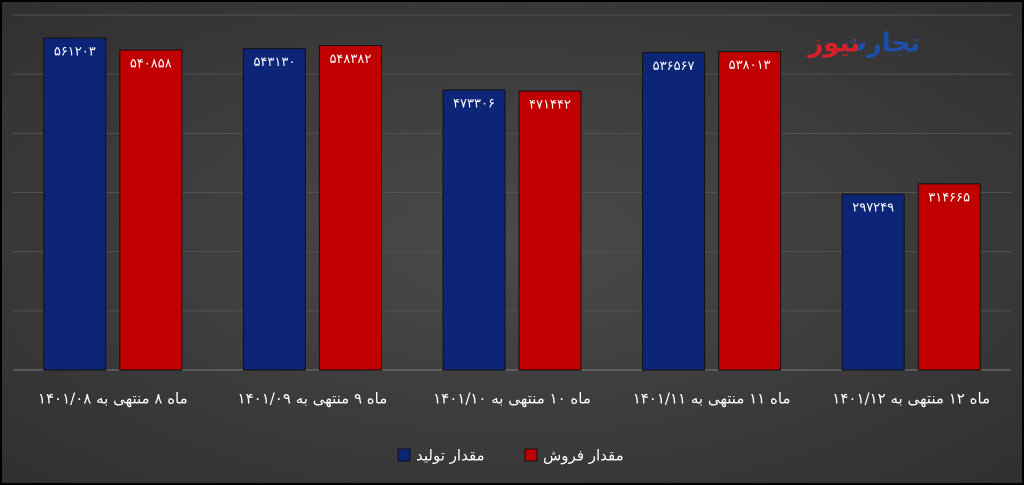  I want to click on data-label: ۵۳۸۰۱۳, so click(750, 65).